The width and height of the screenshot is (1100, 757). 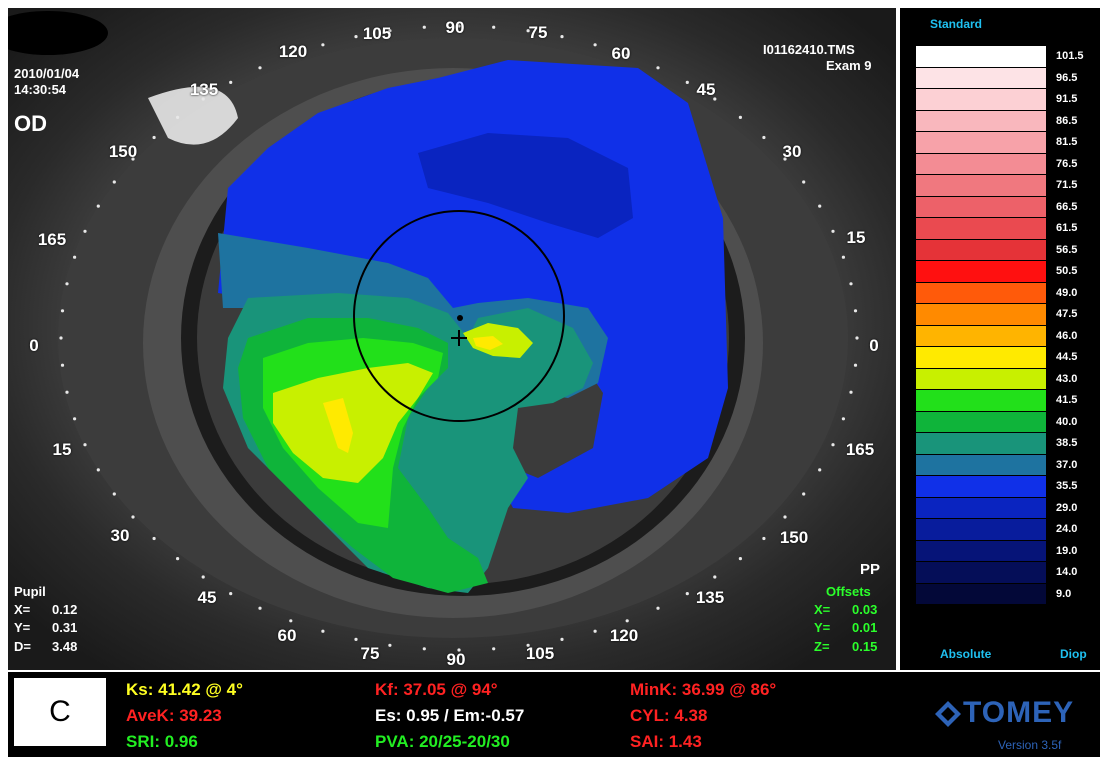 What do you see at coordinates (865, 646) in the screenshot?
I see `offset-z-value: 0.15` at bounding box center [865, 646].